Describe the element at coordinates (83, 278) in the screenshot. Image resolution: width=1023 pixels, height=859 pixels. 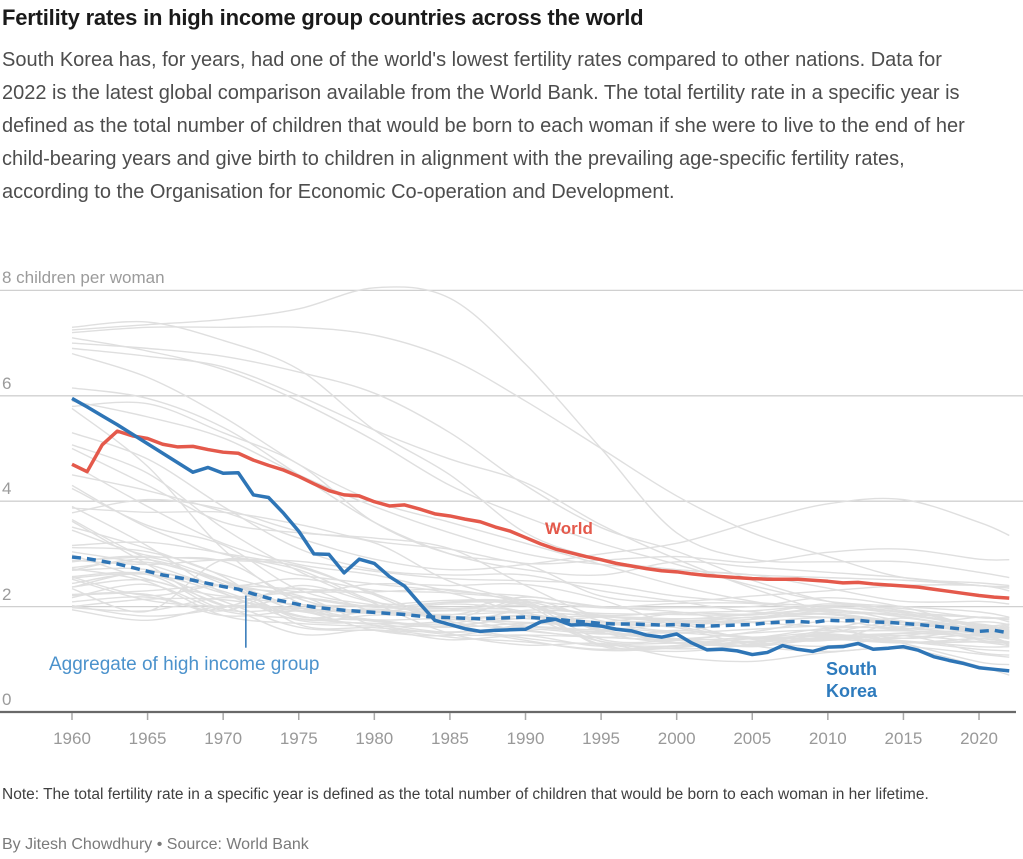
I see `y-tick-label: 8 children per woman` at that location.